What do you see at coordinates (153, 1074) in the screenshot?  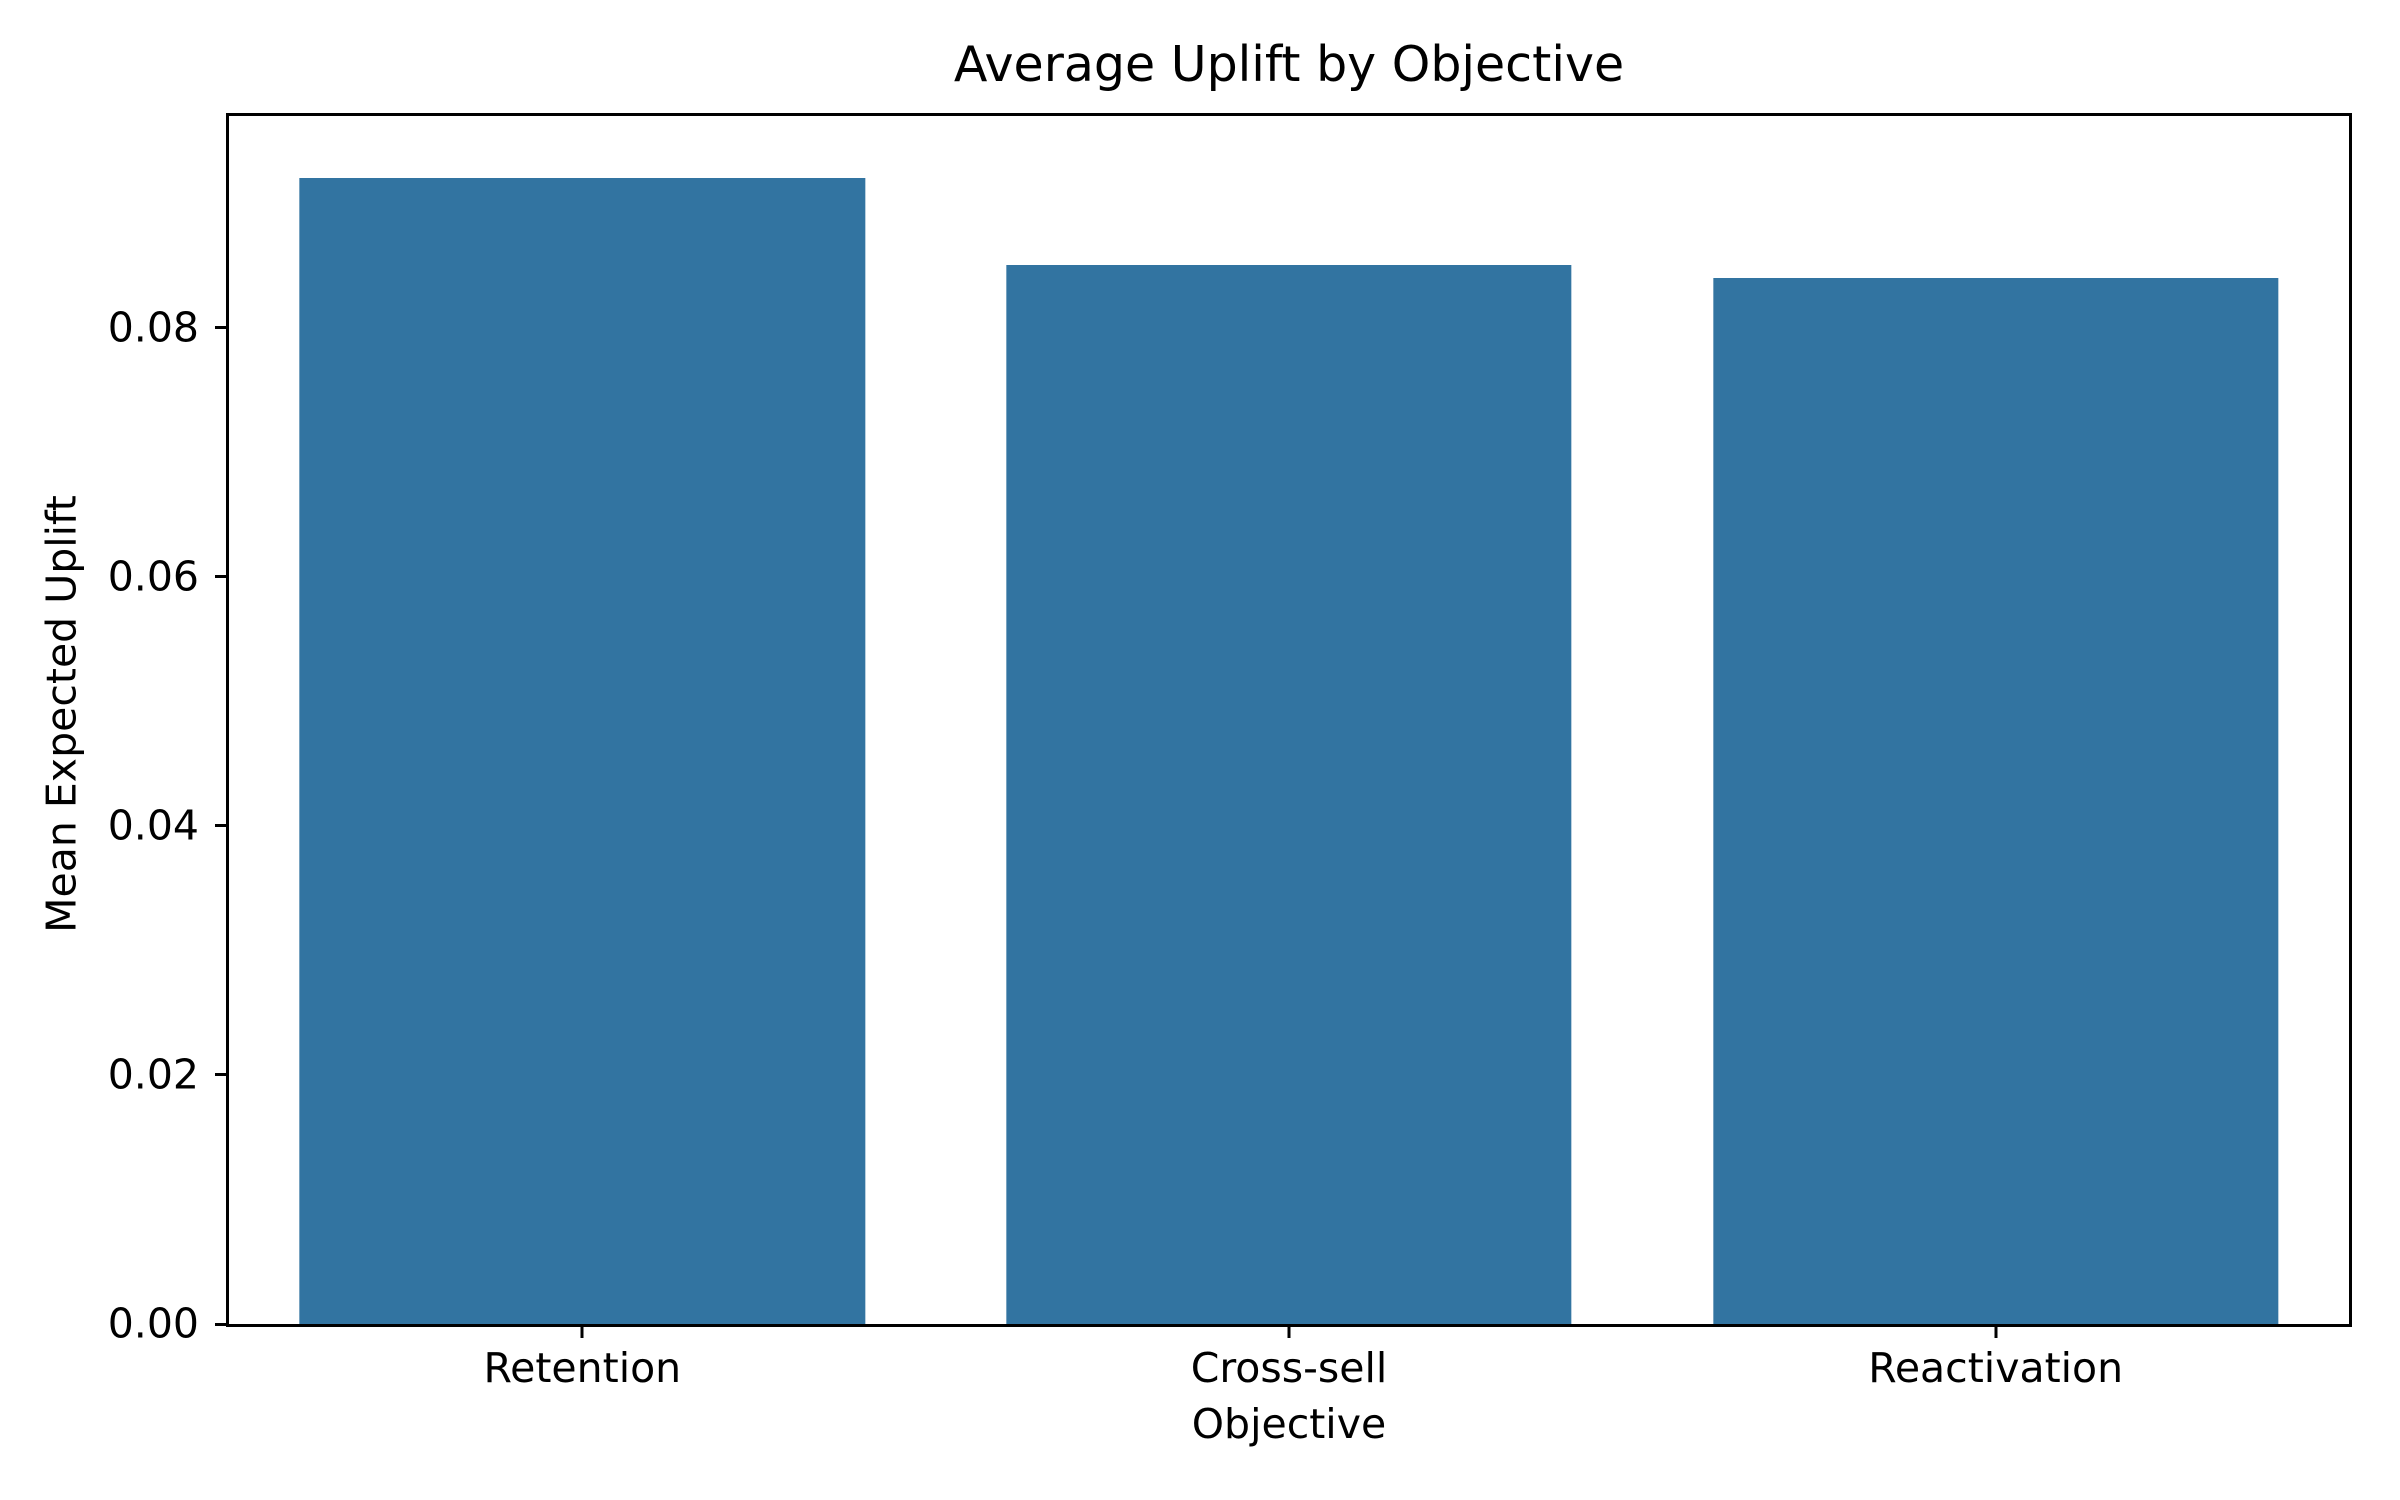 I see `y-tick-label: 0.02` at bounding box center [153, 1074].